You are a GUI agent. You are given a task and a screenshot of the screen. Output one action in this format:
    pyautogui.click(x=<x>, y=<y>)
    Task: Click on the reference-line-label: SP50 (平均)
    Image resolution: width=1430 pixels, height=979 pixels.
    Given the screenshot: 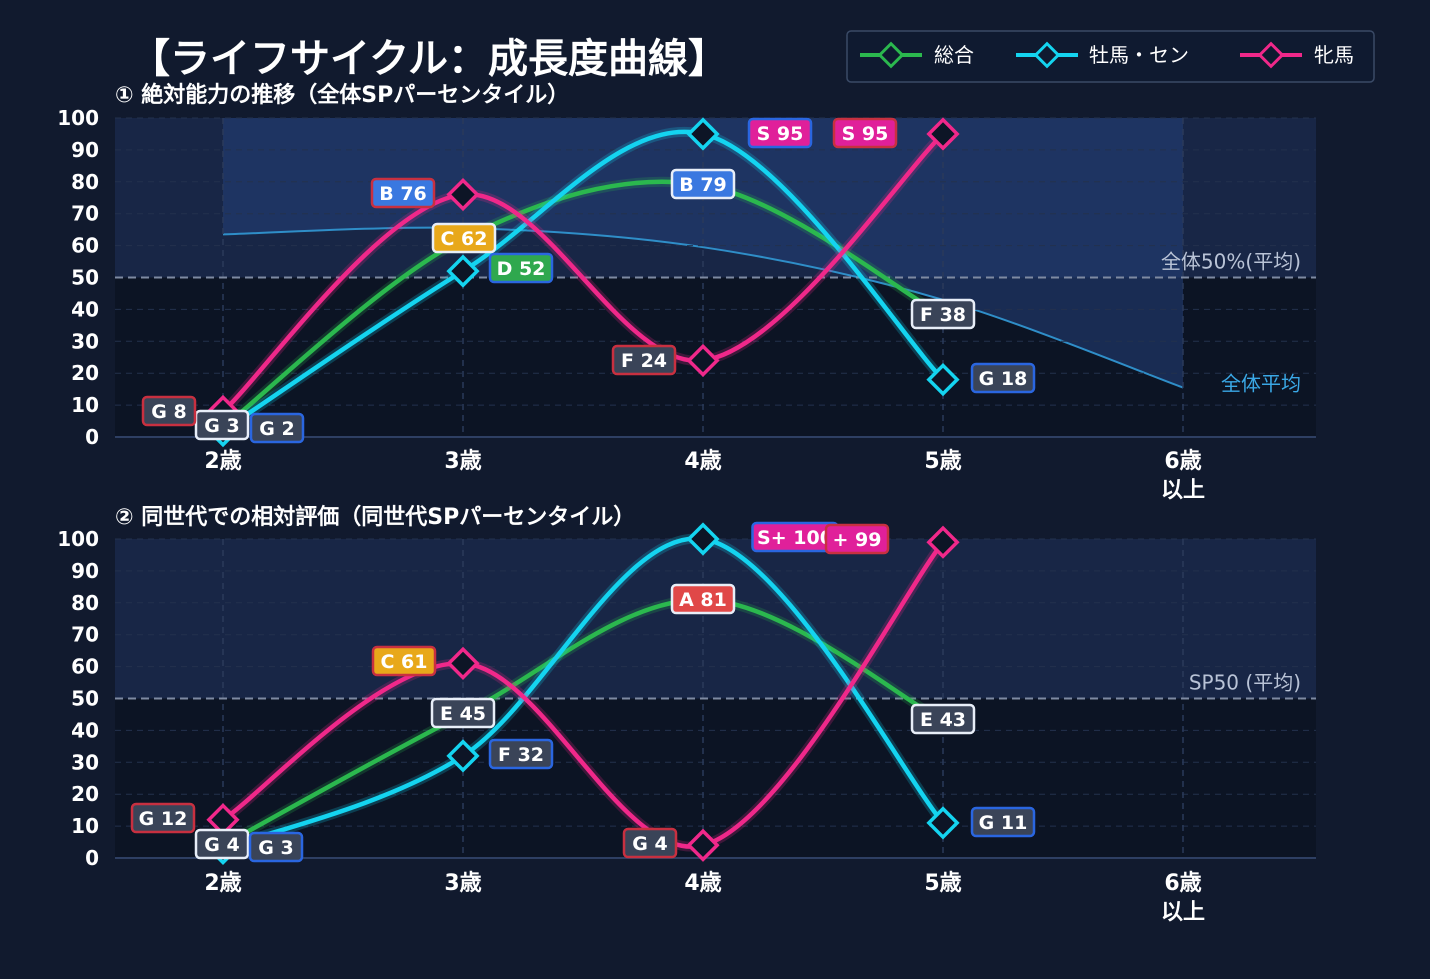 What is the action you would take?
    pyautogui.click(x=1245, y=683)
    